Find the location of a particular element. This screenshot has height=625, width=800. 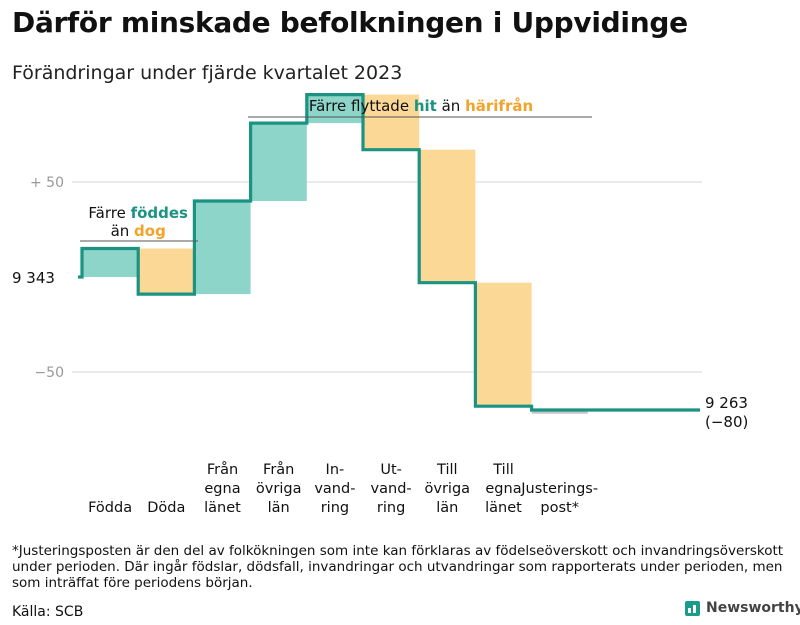

logo-text: Newsworthy is located at coordinates (753, 608).